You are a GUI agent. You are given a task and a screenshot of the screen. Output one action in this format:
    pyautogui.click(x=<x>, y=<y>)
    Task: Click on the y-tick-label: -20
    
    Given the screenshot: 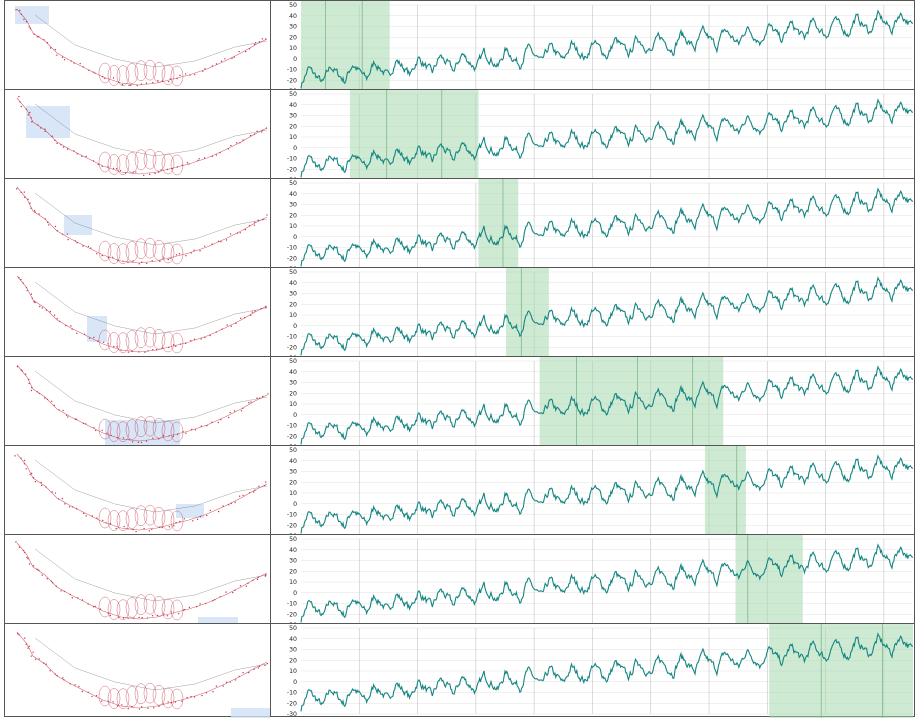 What is the action you would take?
    pyautogui.click(x=292, y=614)
    